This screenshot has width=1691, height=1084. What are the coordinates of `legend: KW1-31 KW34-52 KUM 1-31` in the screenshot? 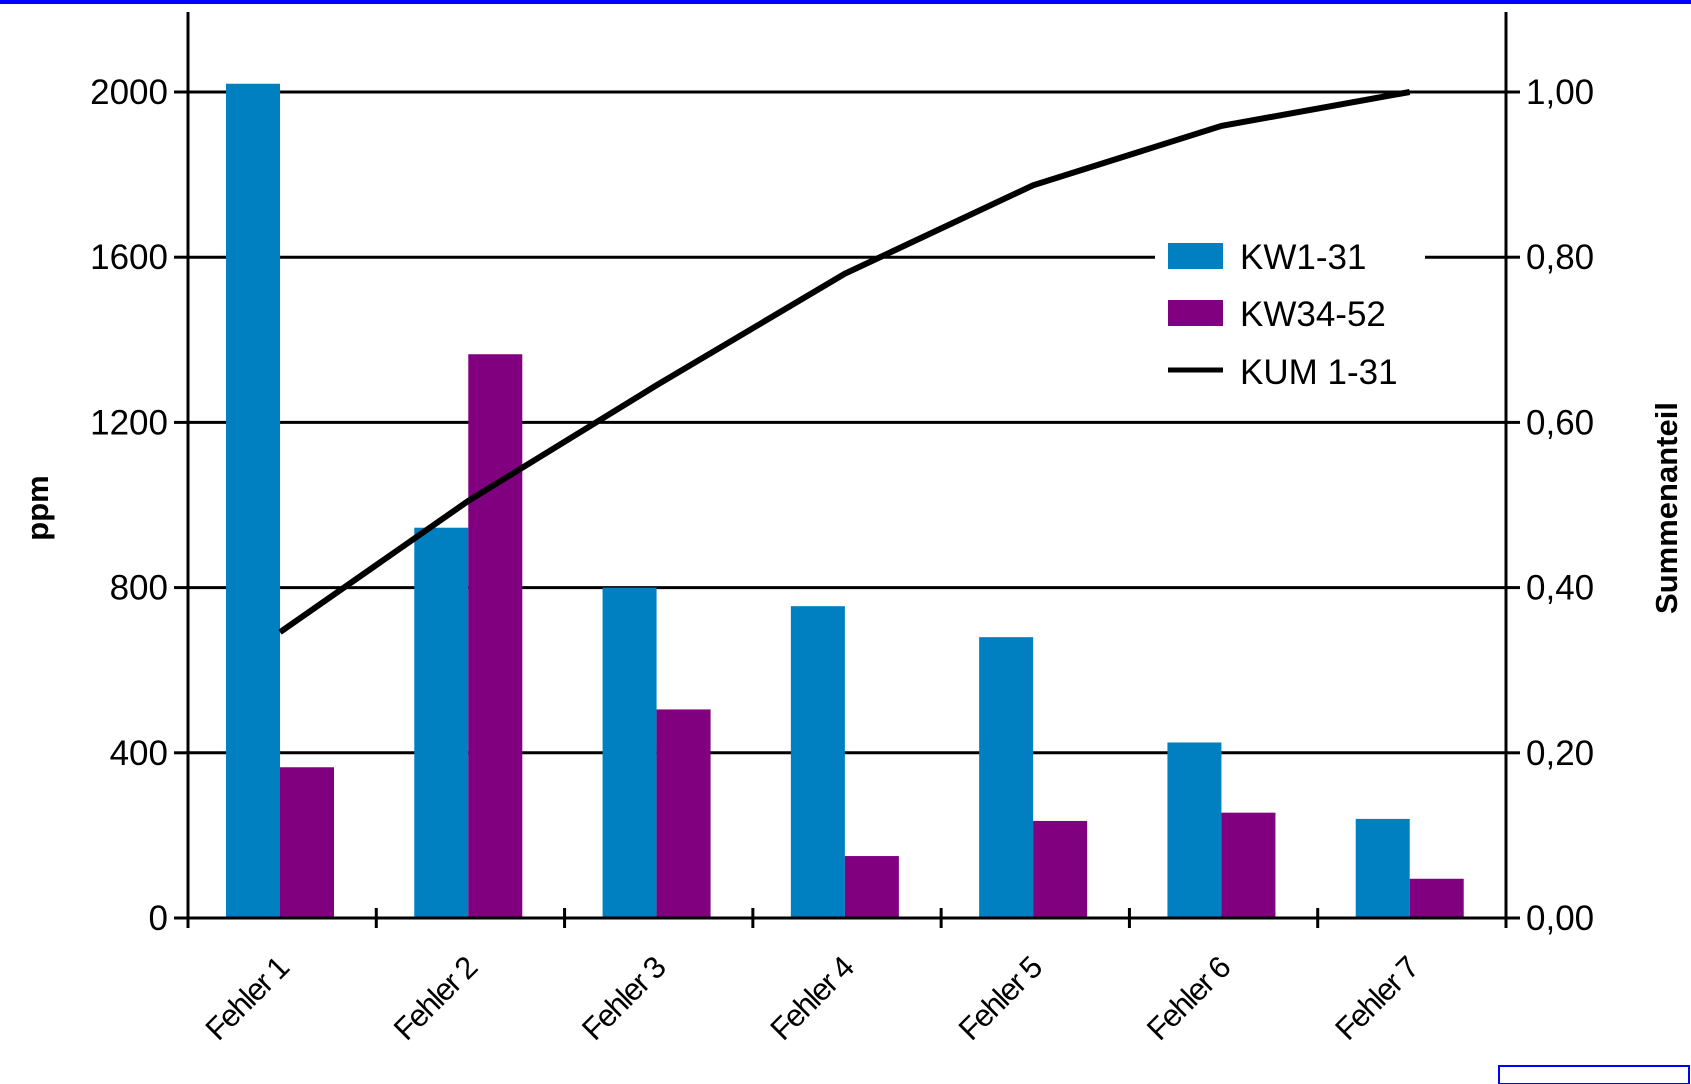 It's located at (1290, 318).